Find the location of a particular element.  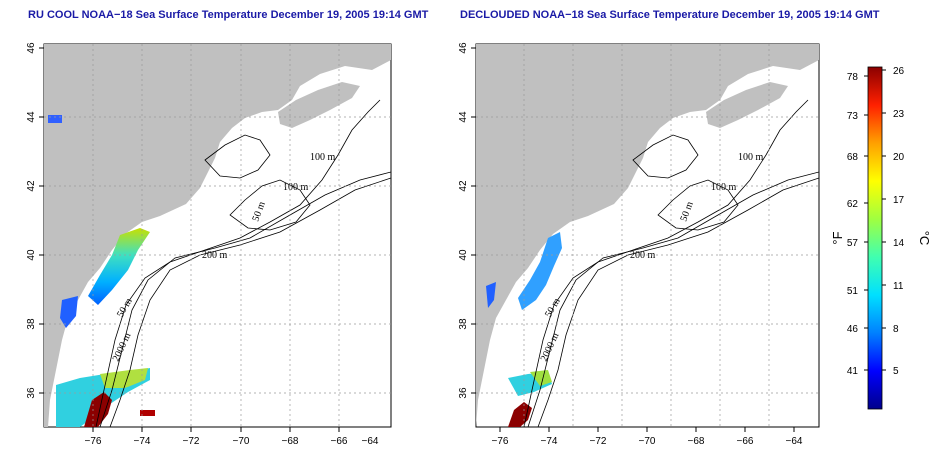

sst-nj-patch-left is located at coordinates (119, 266).